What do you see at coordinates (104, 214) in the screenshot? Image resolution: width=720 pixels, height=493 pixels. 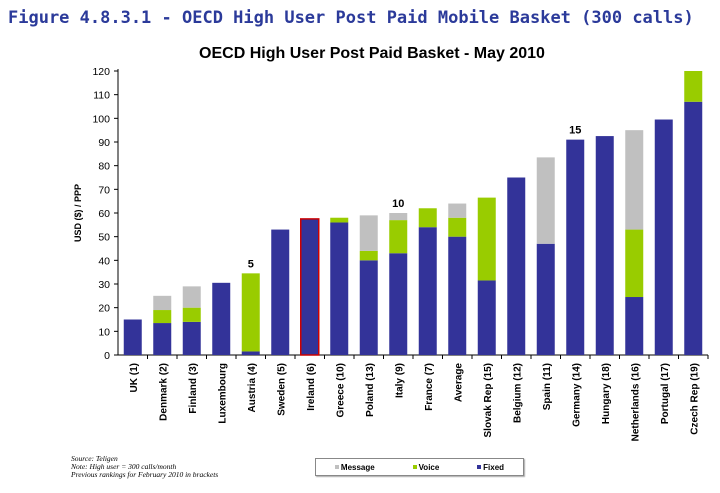 I see `y-tick-label: 60` at bounding box center [104, 214].